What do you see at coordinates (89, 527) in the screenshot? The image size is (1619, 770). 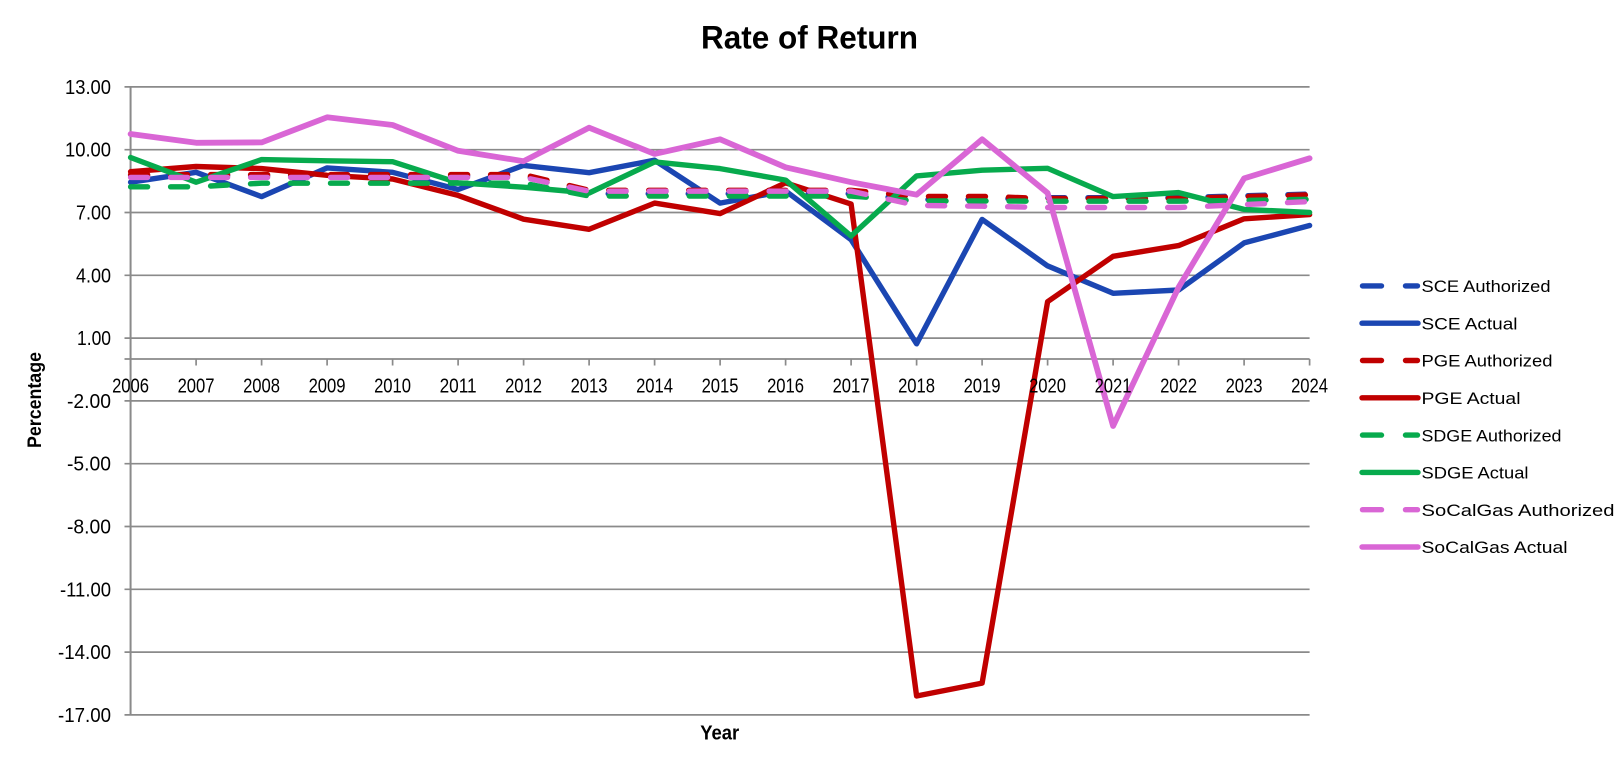 I see `svg-text: -8.00` at bounding box center [89, 527].